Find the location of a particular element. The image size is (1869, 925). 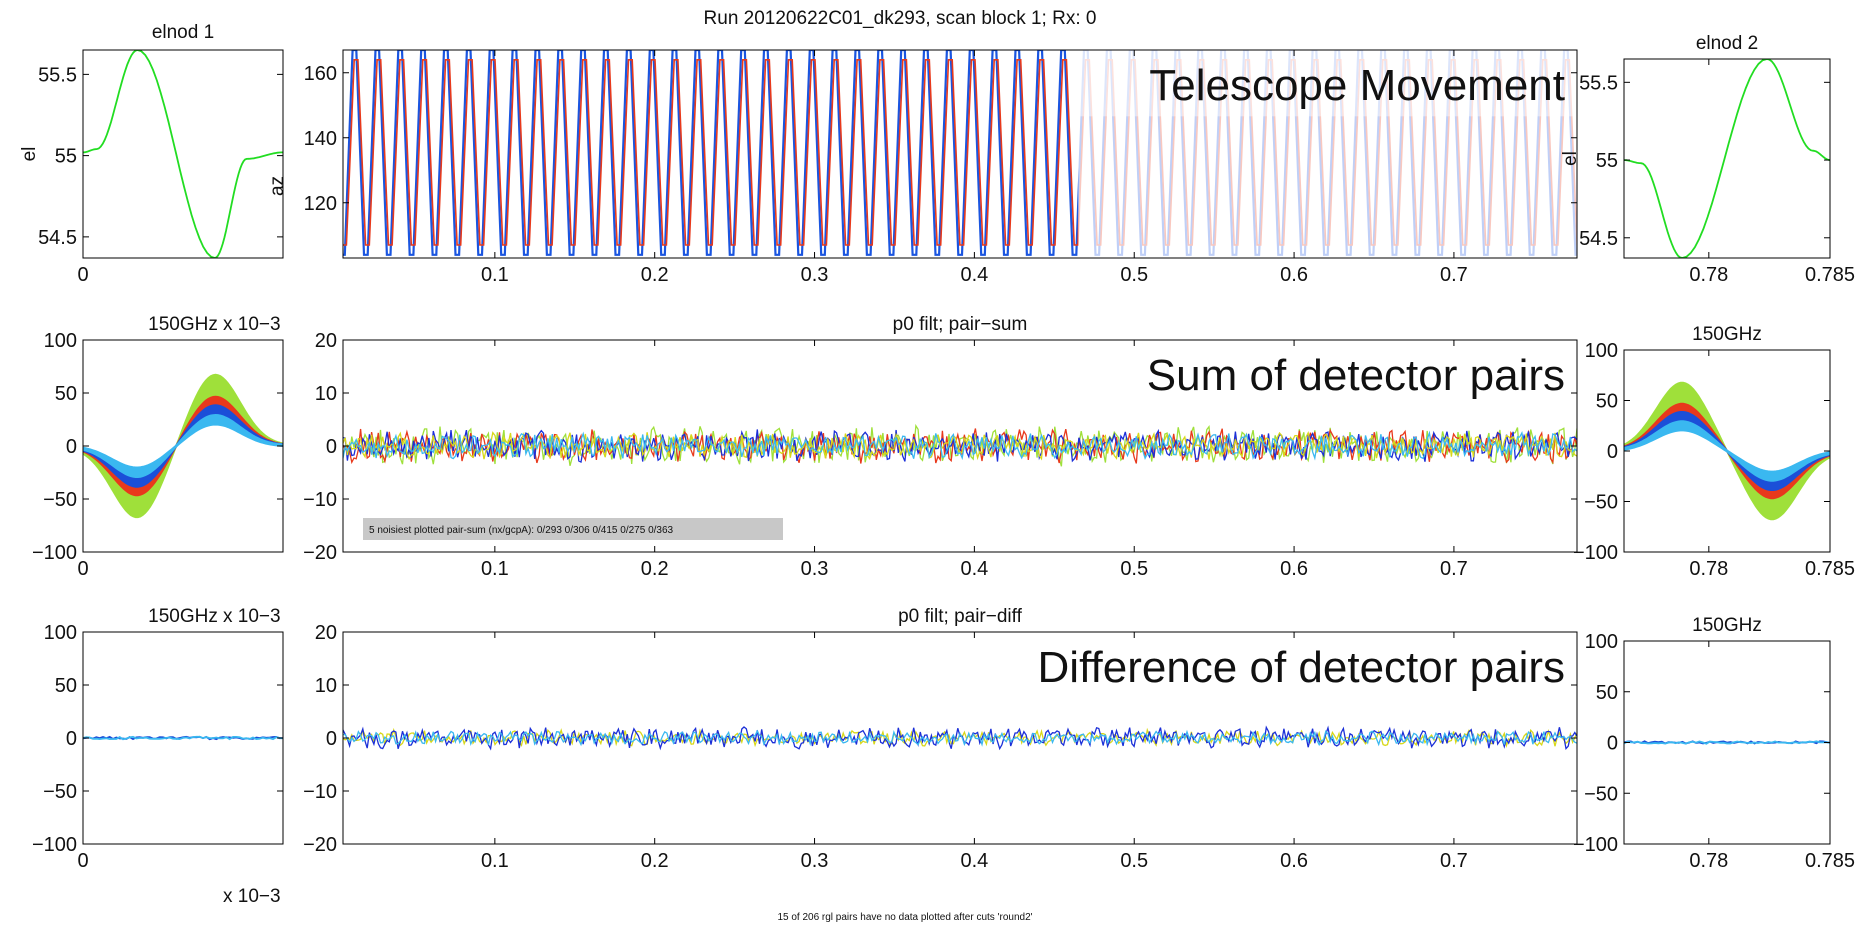

plot-area-sum_left is located at coordinates (183, 446).